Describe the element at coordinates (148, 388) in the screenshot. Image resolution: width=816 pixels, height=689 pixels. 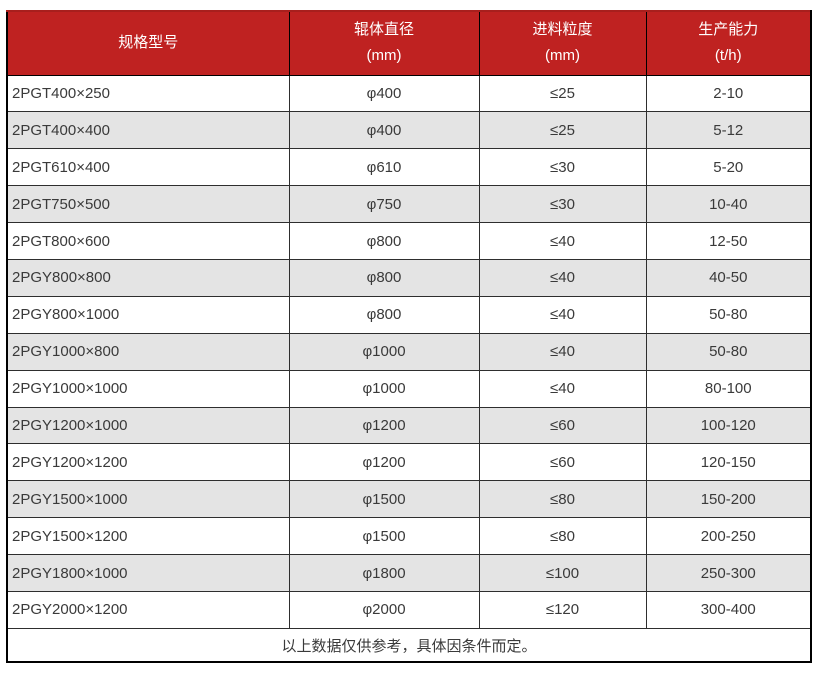
I see `model-cell: 2PGY1000×1000` at that location.